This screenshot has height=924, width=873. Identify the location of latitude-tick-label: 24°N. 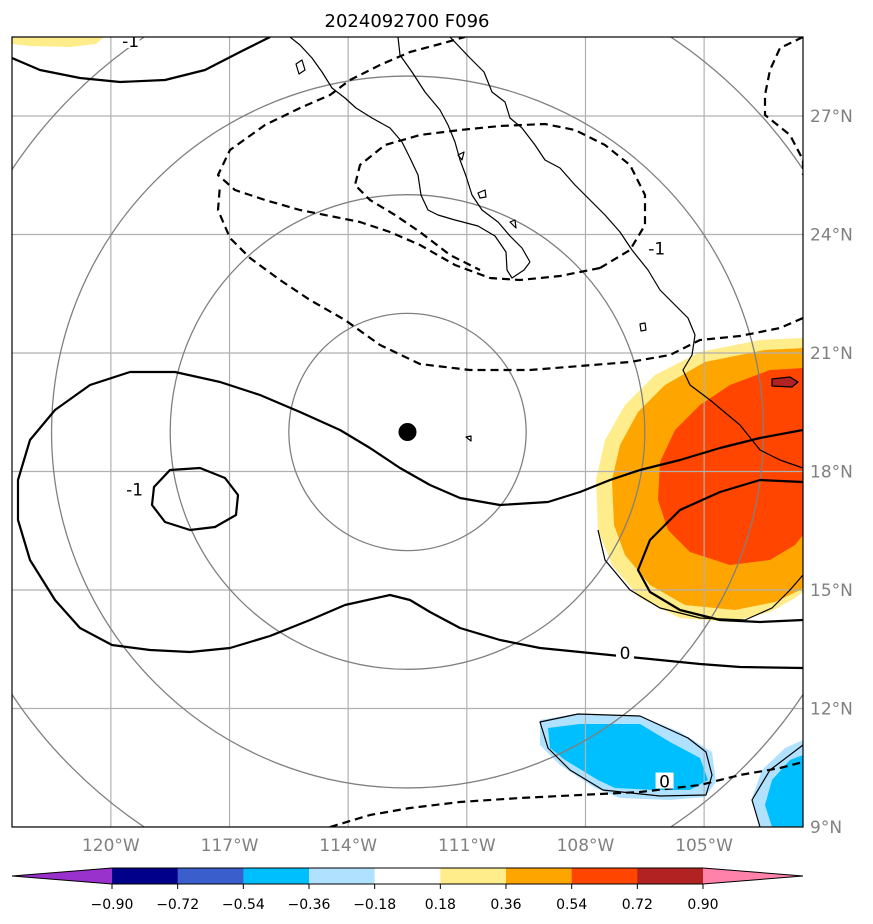
(831, 236).